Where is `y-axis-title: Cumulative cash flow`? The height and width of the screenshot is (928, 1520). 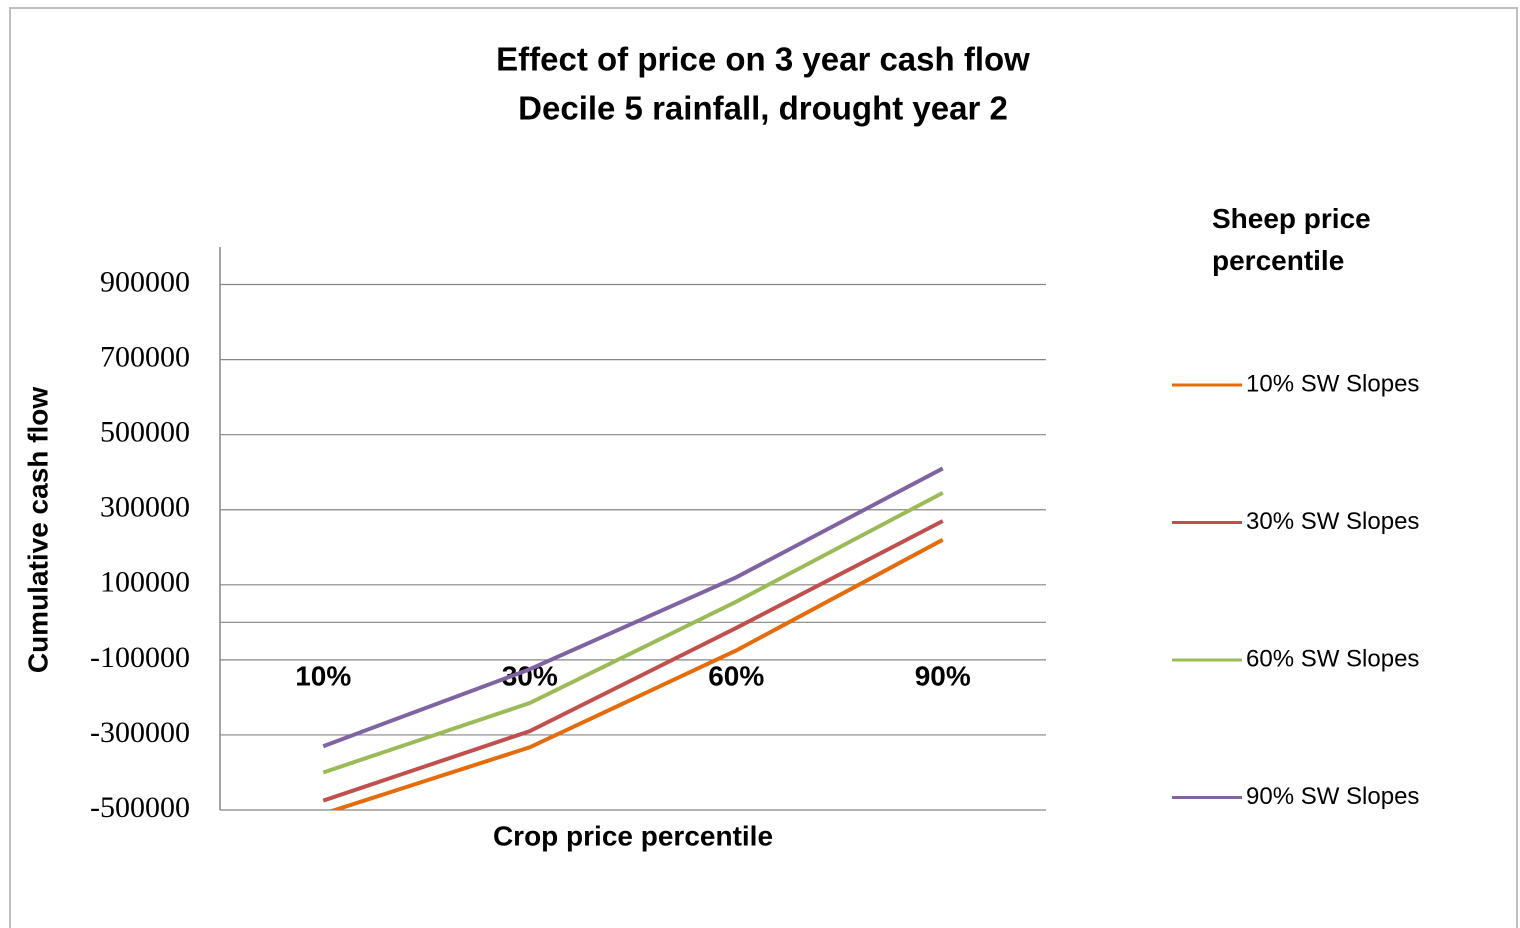 y-axis-title: Cumulative cash flow is located at coordinates (37, 530).